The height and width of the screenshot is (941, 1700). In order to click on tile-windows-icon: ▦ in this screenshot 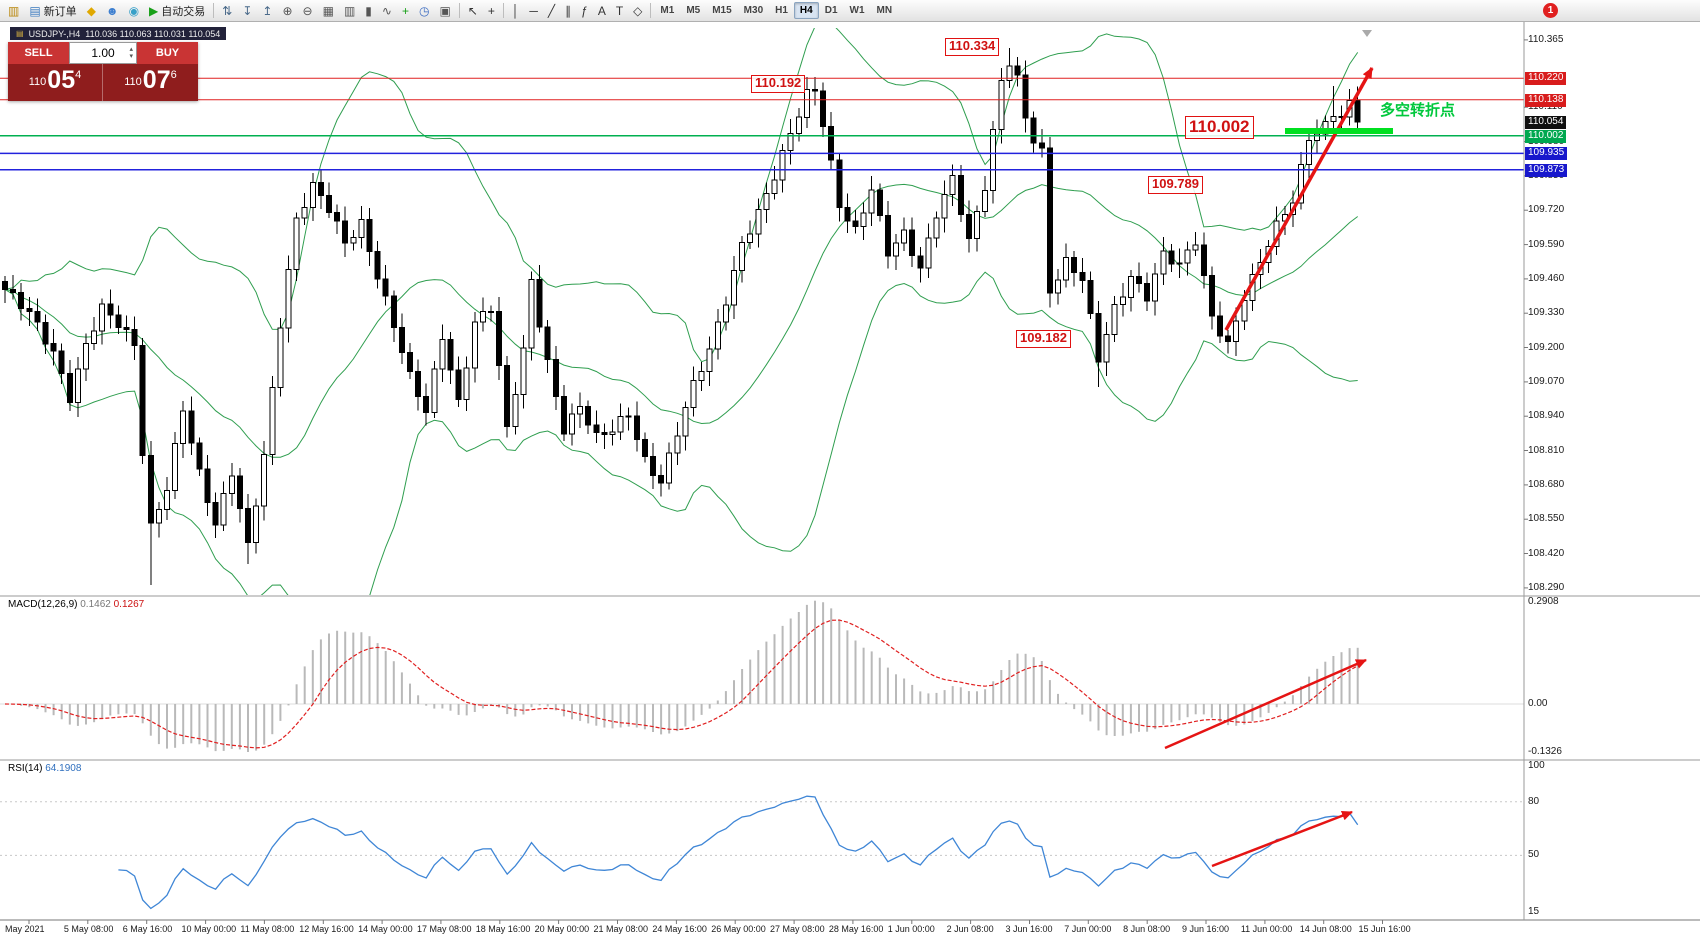, I will do `click(328, 10)`.